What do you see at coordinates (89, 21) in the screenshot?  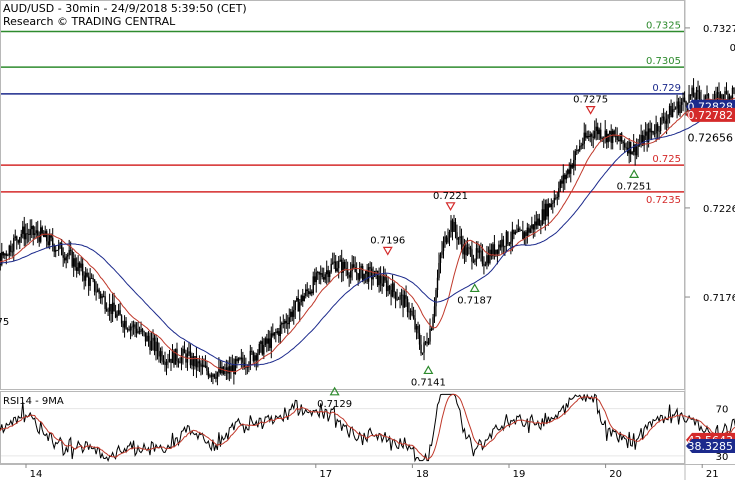 I see `chart-subtitle: Research © TRADING CENTRAL` at bounding box center [89, 21].